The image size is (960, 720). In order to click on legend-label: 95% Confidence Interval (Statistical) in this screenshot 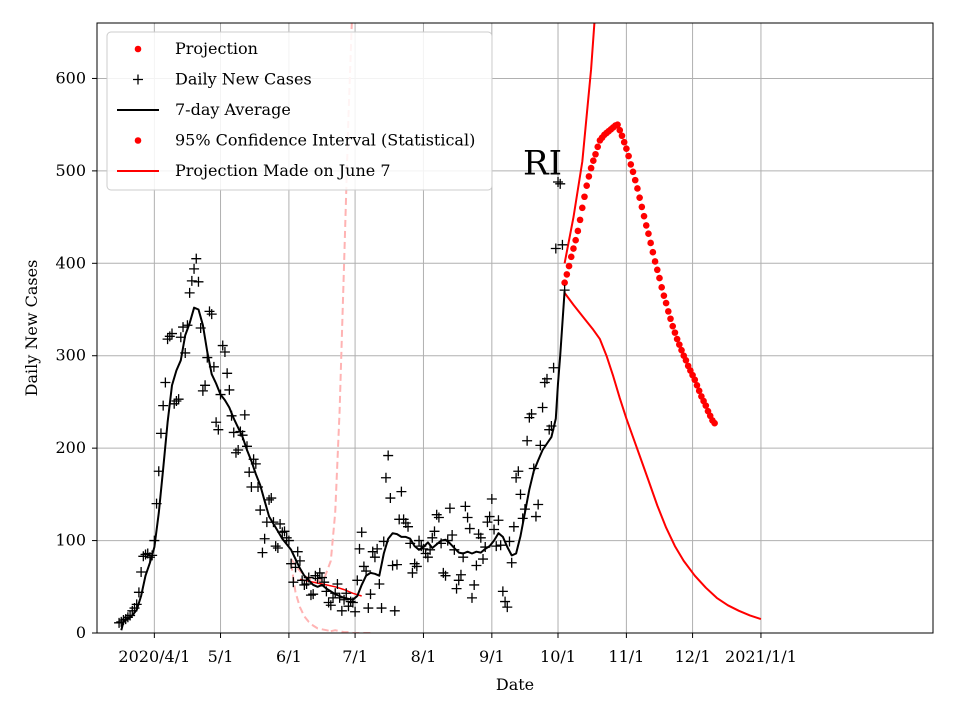, I will do `click(325, 140)`.